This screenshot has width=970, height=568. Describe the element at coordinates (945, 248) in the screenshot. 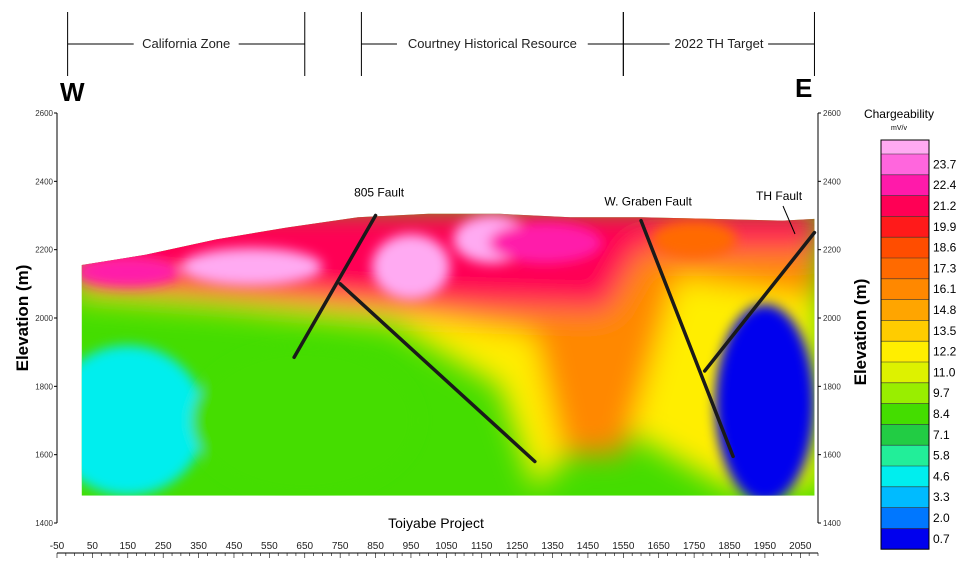

I see `legend-value-label: 18.6` at that location.